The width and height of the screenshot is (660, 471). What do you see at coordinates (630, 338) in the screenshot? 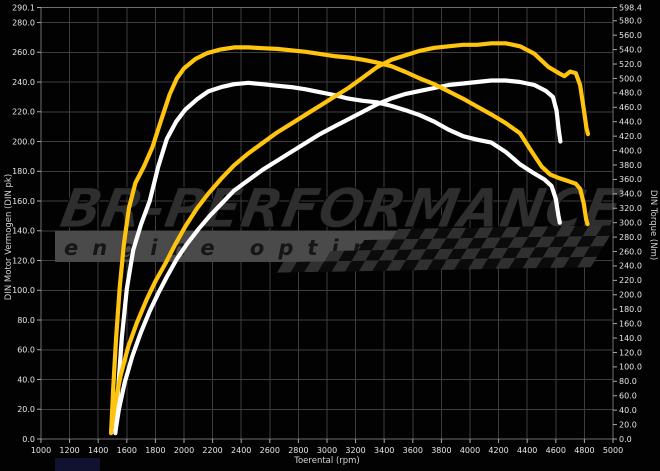
I see `right-tick-label: 140.0` at bounding box center [630, 338].